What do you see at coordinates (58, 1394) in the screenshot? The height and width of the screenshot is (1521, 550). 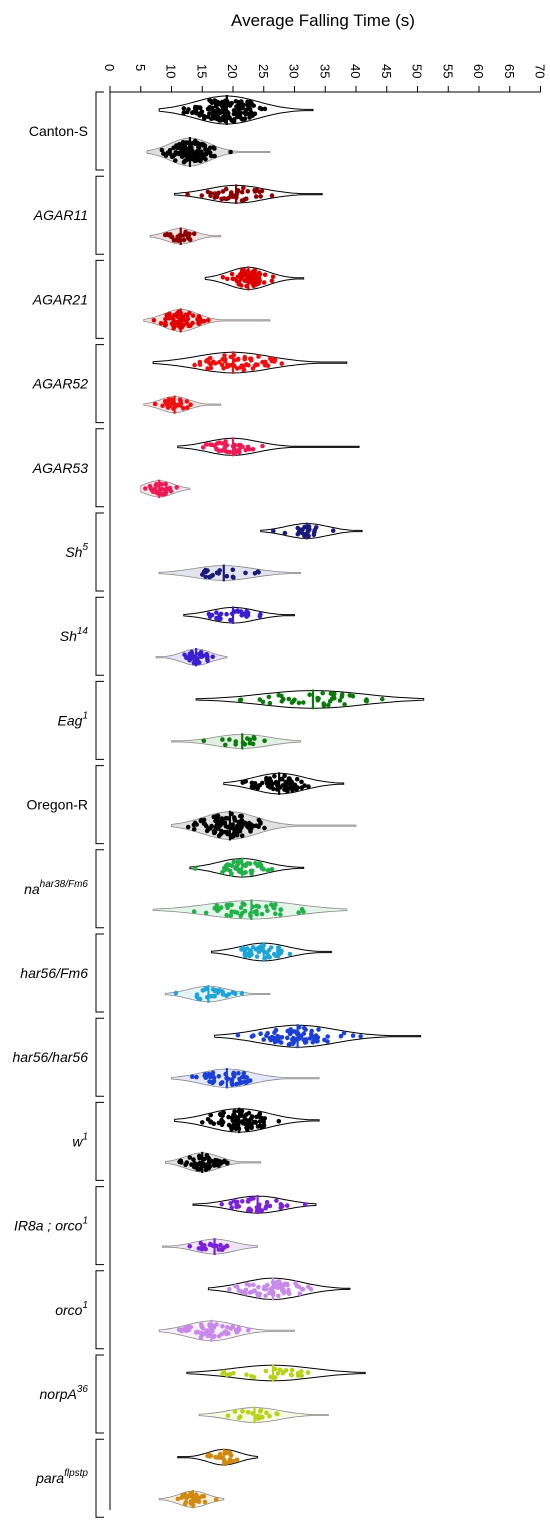 I see `group-label-text: norpA` at bounding box center [58, 1394].